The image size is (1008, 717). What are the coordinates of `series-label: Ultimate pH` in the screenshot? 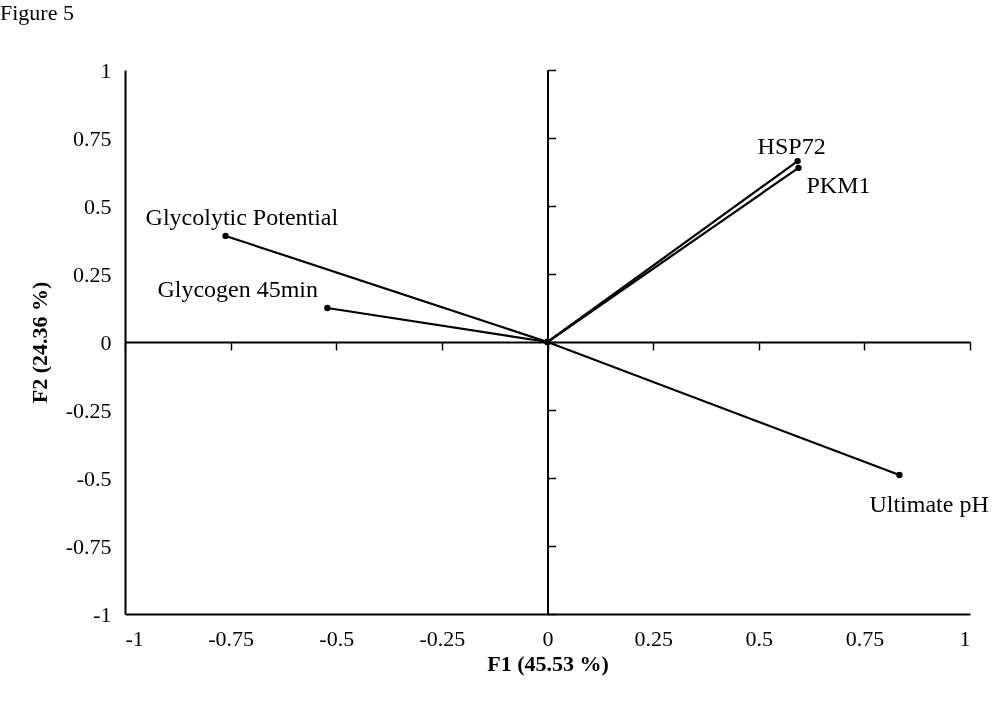 It's located at (929, 504).